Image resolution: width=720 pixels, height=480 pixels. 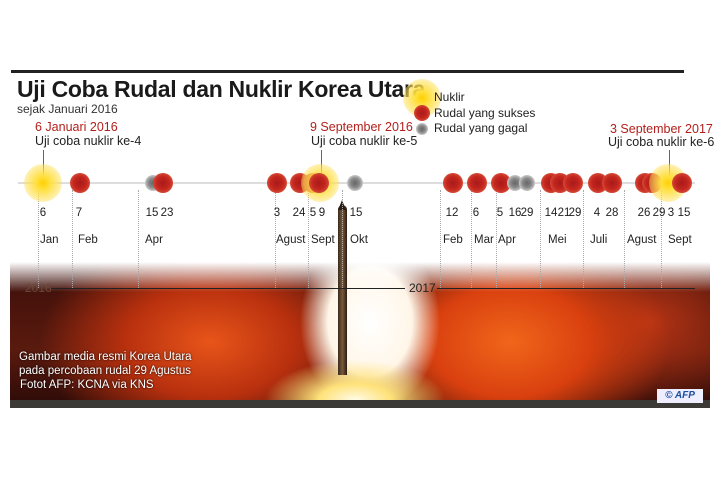 What do you see at coordinates (422, 288) in the screenshot?
I see `year-label: 2017` at bounding box center [422, 288].